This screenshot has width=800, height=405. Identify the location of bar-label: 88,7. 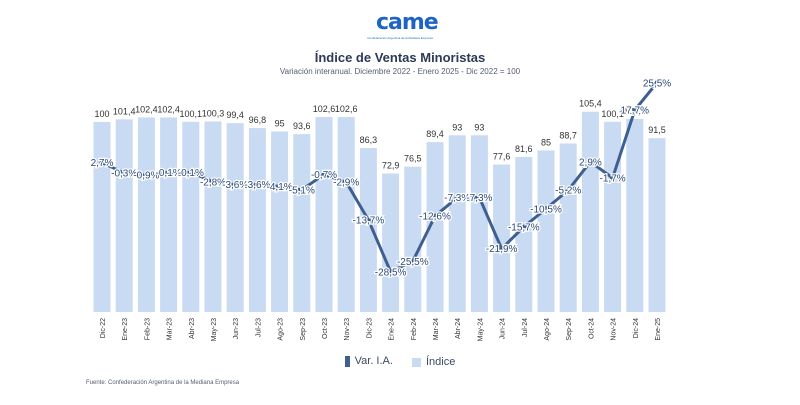
(568, 135).